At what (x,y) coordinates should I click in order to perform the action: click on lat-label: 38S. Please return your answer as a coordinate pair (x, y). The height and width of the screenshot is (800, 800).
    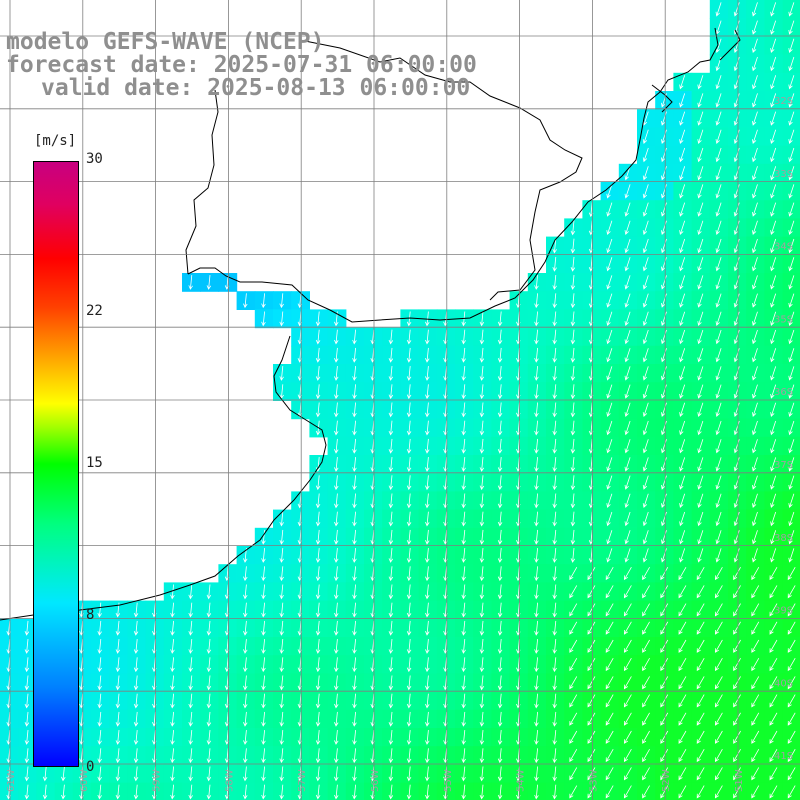
    Looking at the image, I should click on (783, 538).